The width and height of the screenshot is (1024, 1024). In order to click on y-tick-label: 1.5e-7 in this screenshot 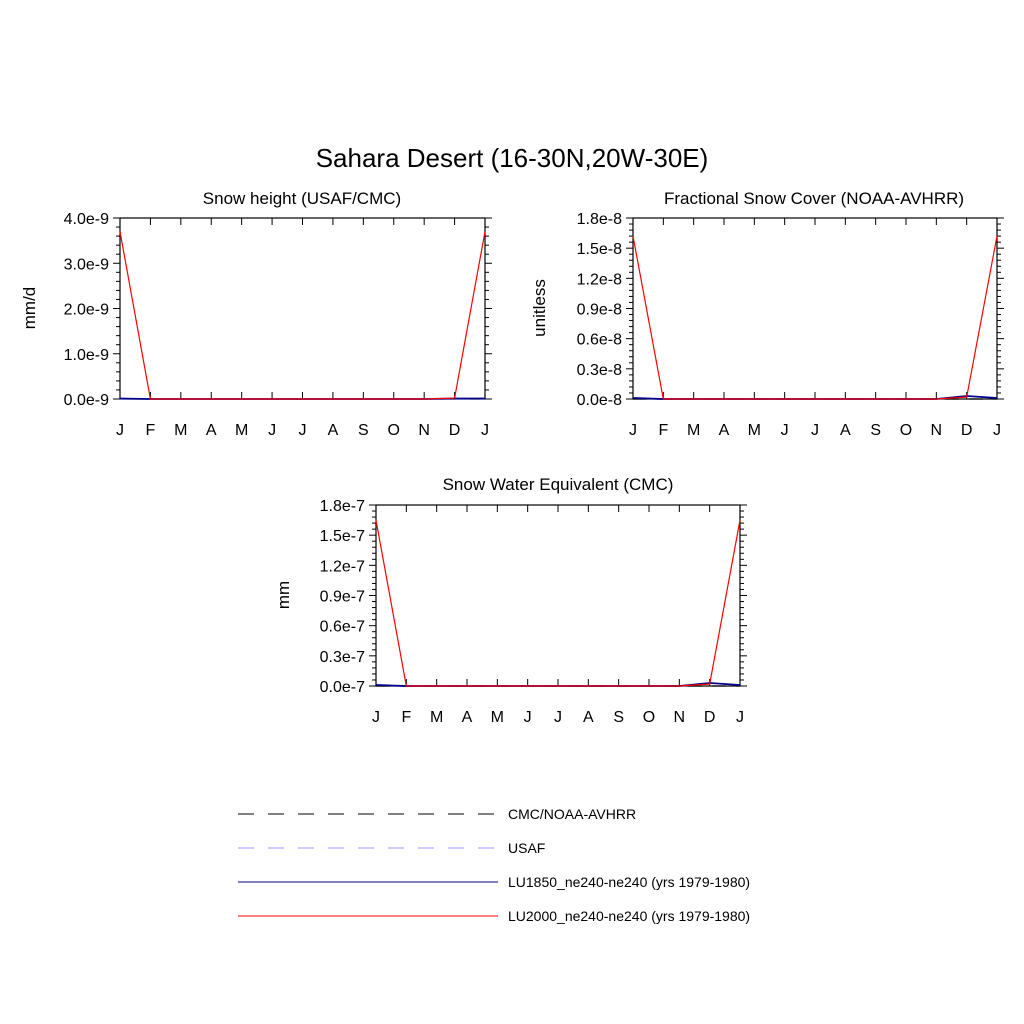, I will do `click(342, 536)`.